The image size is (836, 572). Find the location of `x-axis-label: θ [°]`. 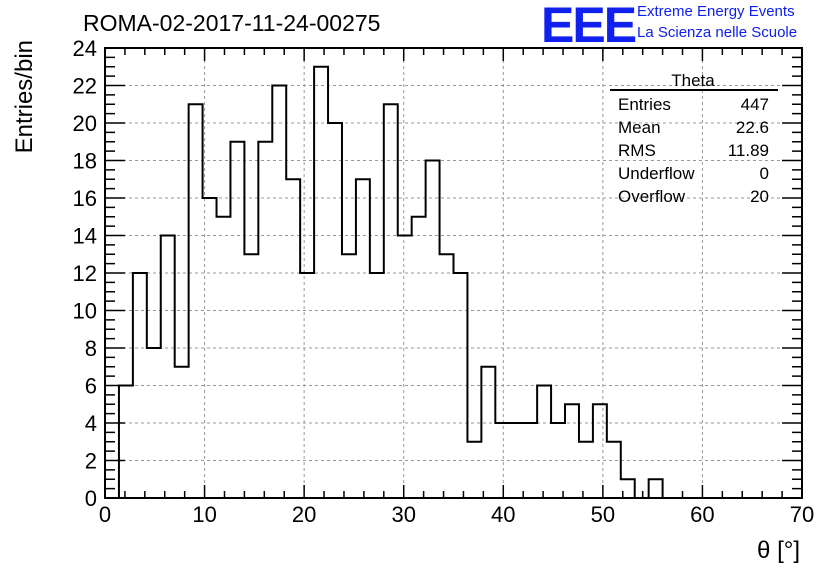

x-axis-label: θ [°] is located at coordinates (778, 550).